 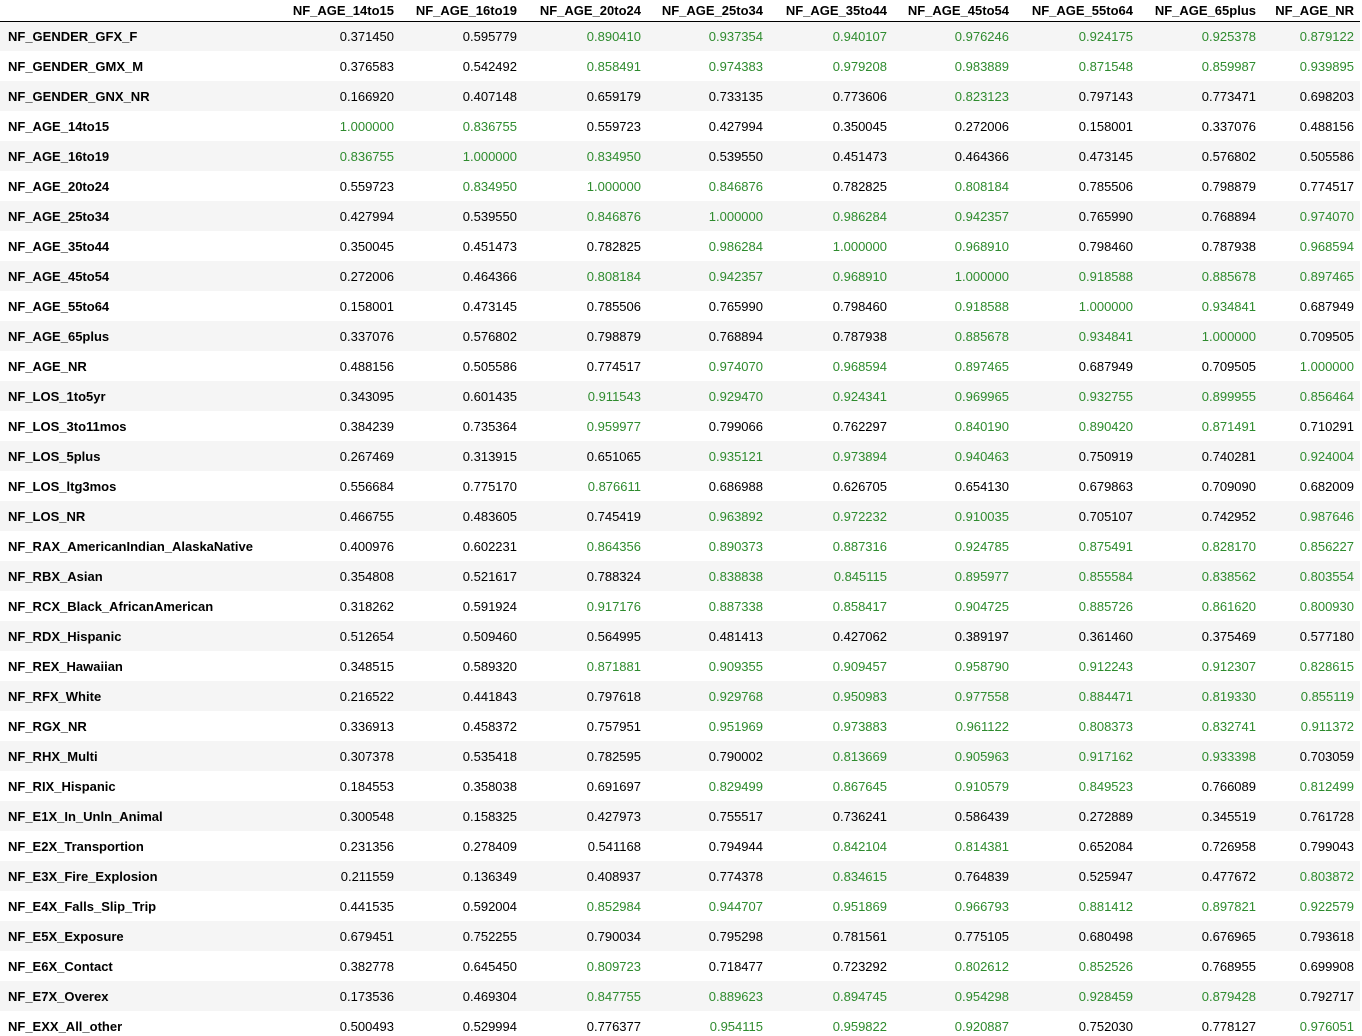 I want to click on table-cell: 0.361460, so click(x=1105, y=636).